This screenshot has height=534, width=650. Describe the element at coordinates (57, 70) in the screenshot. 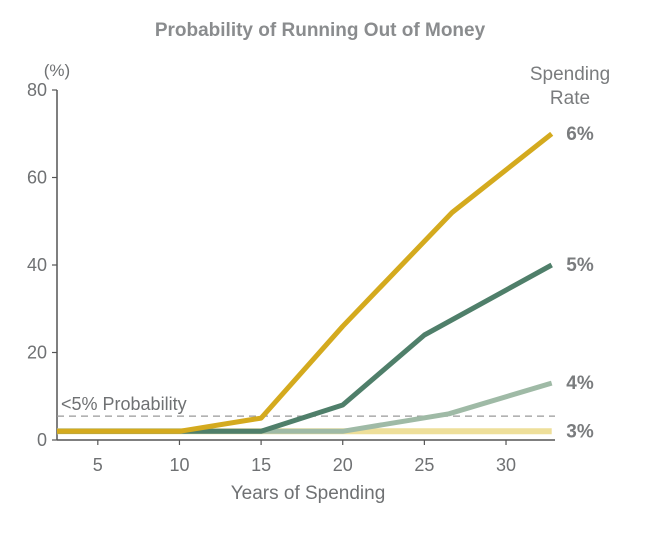

I see `y-axis-unit: (%)` at that location.